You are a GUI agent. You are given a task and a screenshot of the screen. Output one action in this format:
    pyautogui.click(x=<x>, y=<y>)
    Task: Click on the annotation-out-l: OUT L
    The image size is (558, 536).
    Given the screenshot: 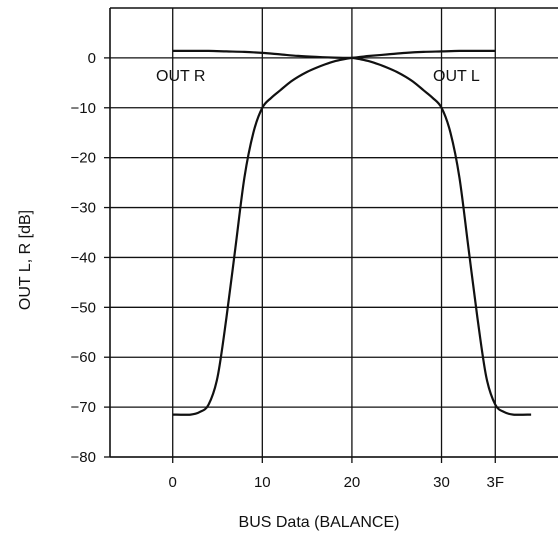 What is the action you would take?
    pyautogui.click(x=456, y=76)
    